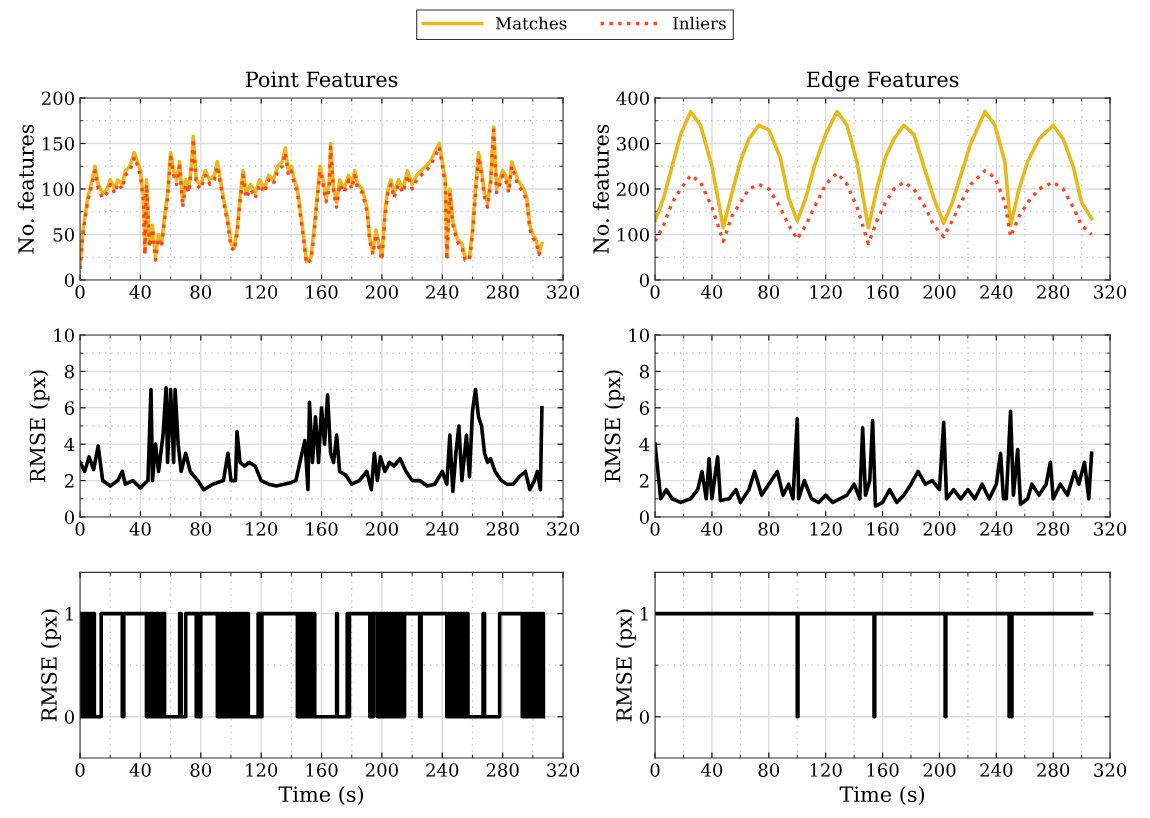 The width and height of the screenshot is (1150, 818). I want to click on legend-label: Inliers, so click(699, 23).